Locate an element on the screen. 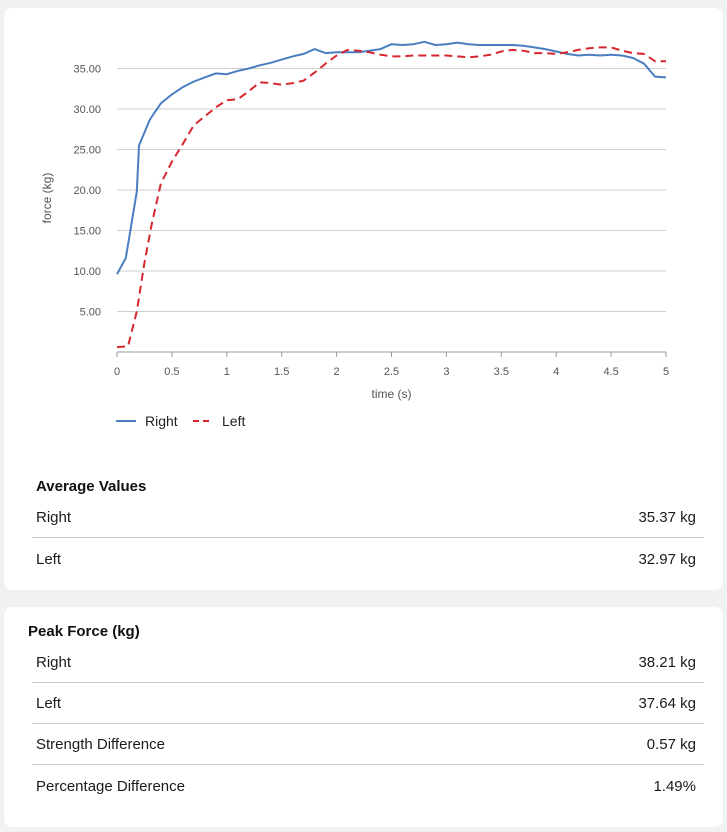 The height and width of the screenshot is (832, 727). strength-difference-label: Strength Difference is located at coordinates (100, 744).